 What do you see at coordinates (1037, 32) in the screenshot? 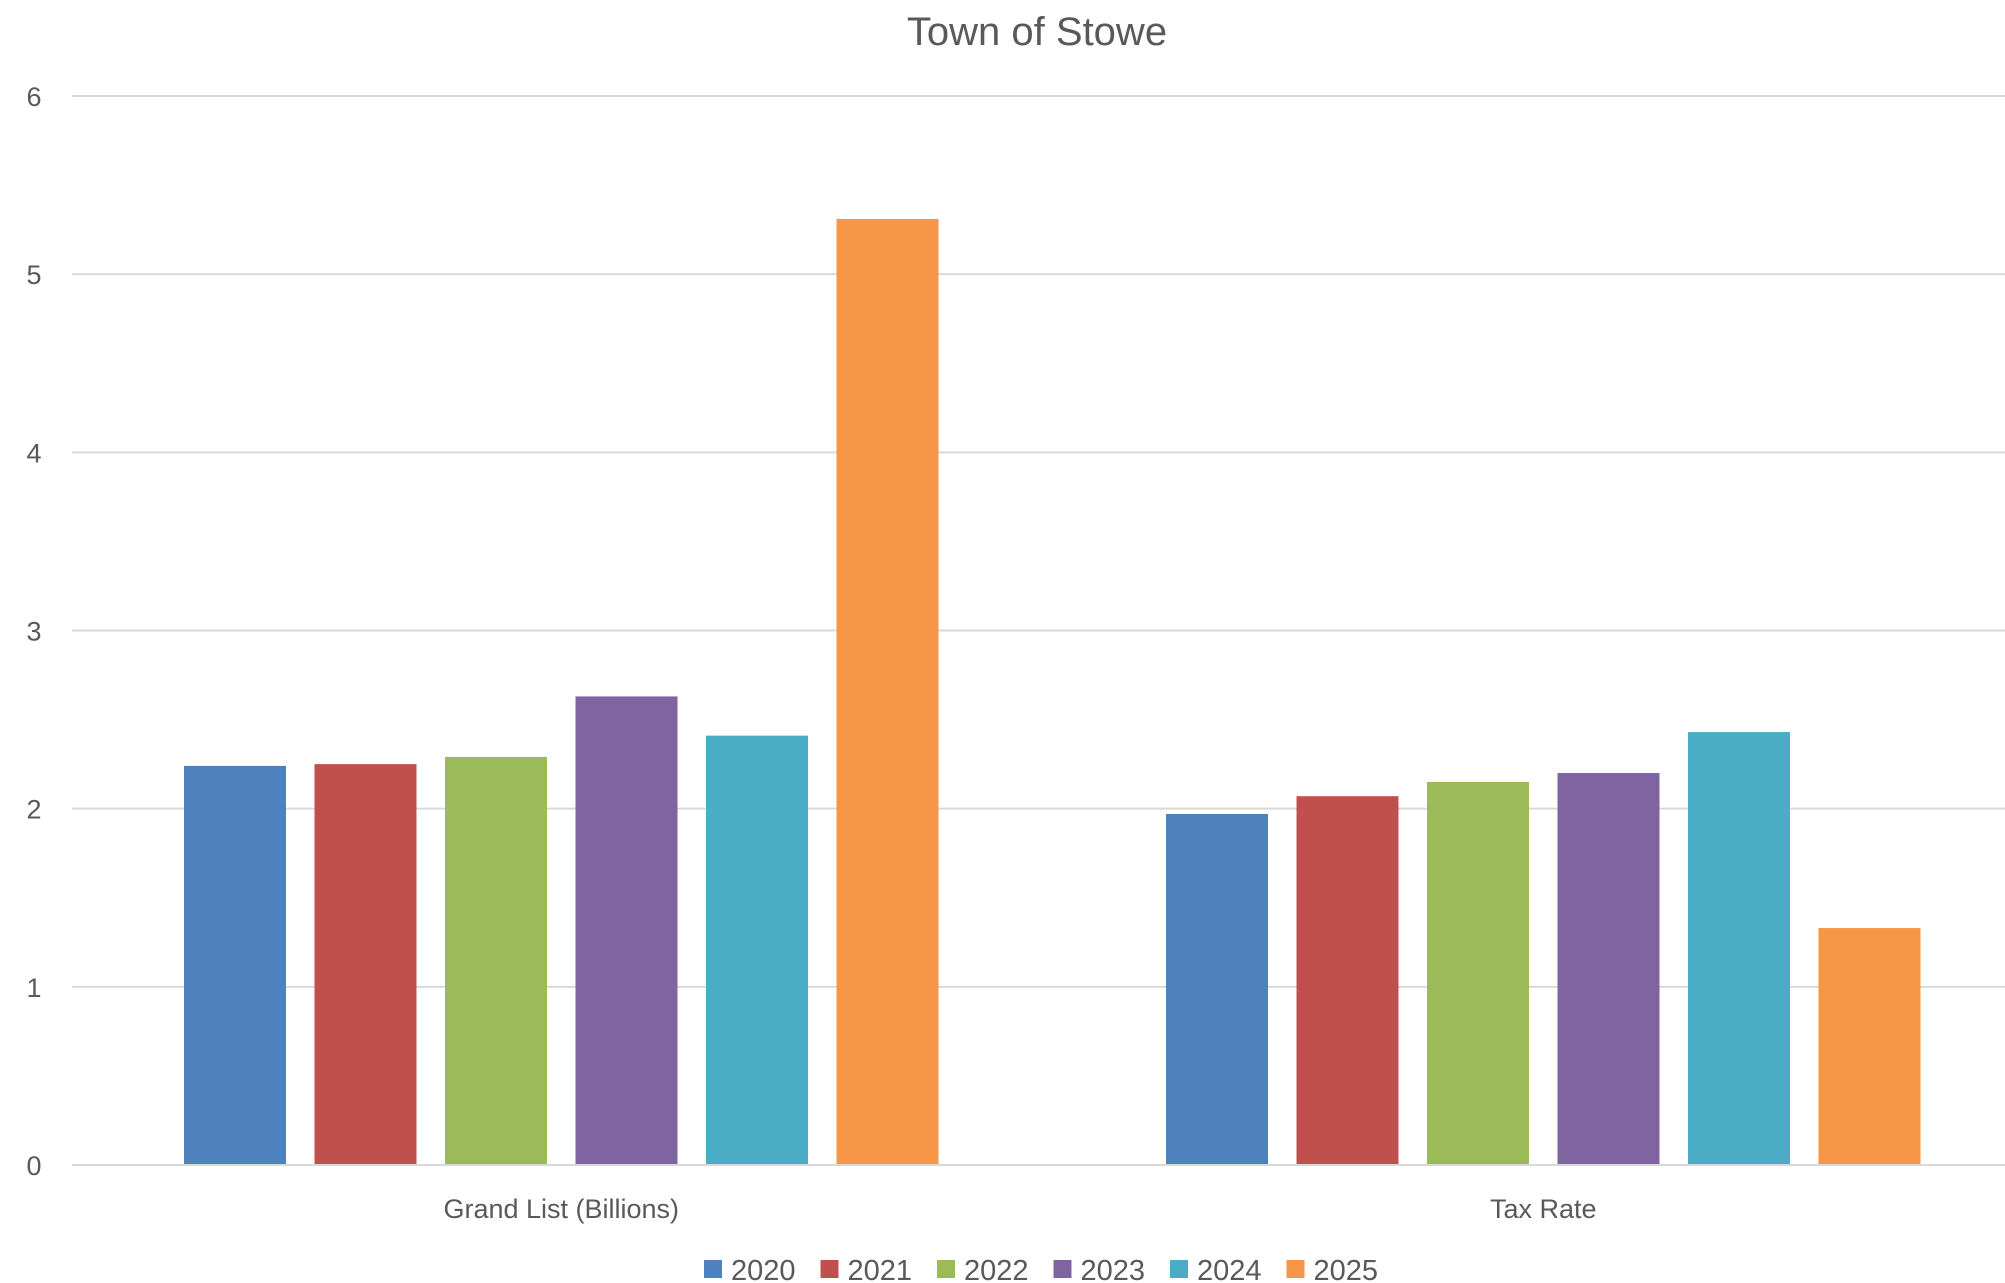
I see `chart-title: Town of Stowe` at bounding box center [1037, 32].